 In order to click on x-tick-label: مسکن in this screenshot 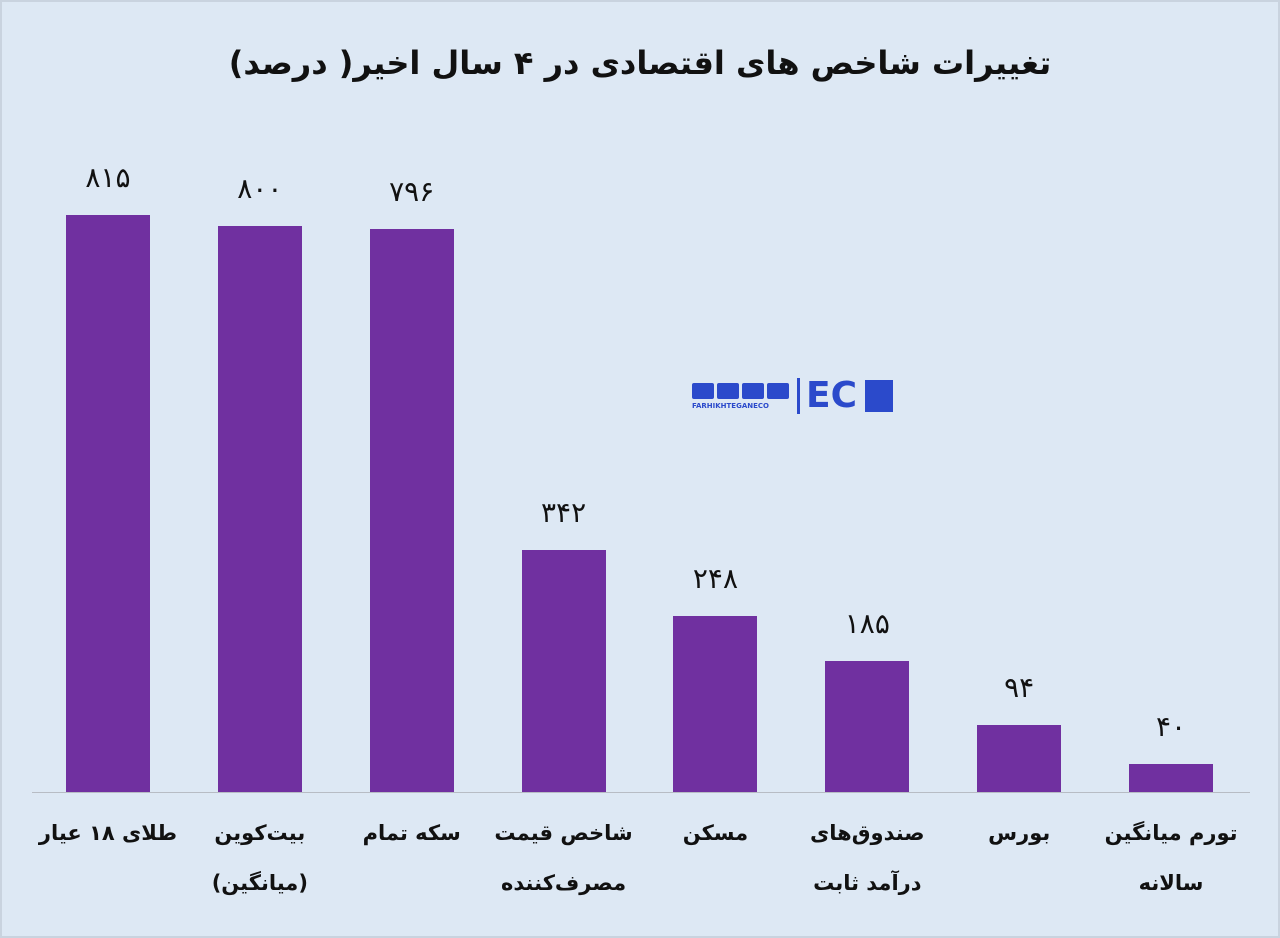, I will do `click(715, 833)`.